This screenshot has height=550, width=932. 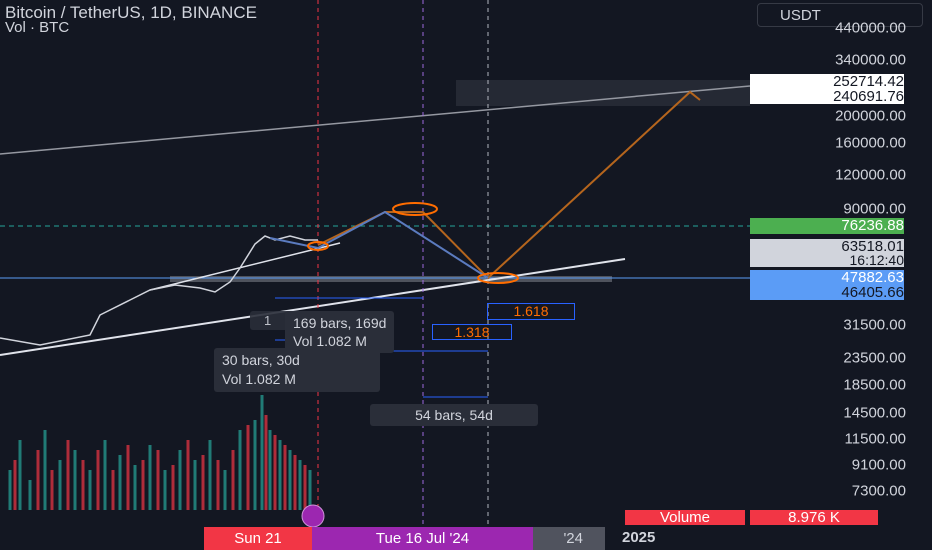 What do you see at coordinates (827, 96) in the screenshot?
I see `price-badge: 240691.76` at bounding box center [827, 96].